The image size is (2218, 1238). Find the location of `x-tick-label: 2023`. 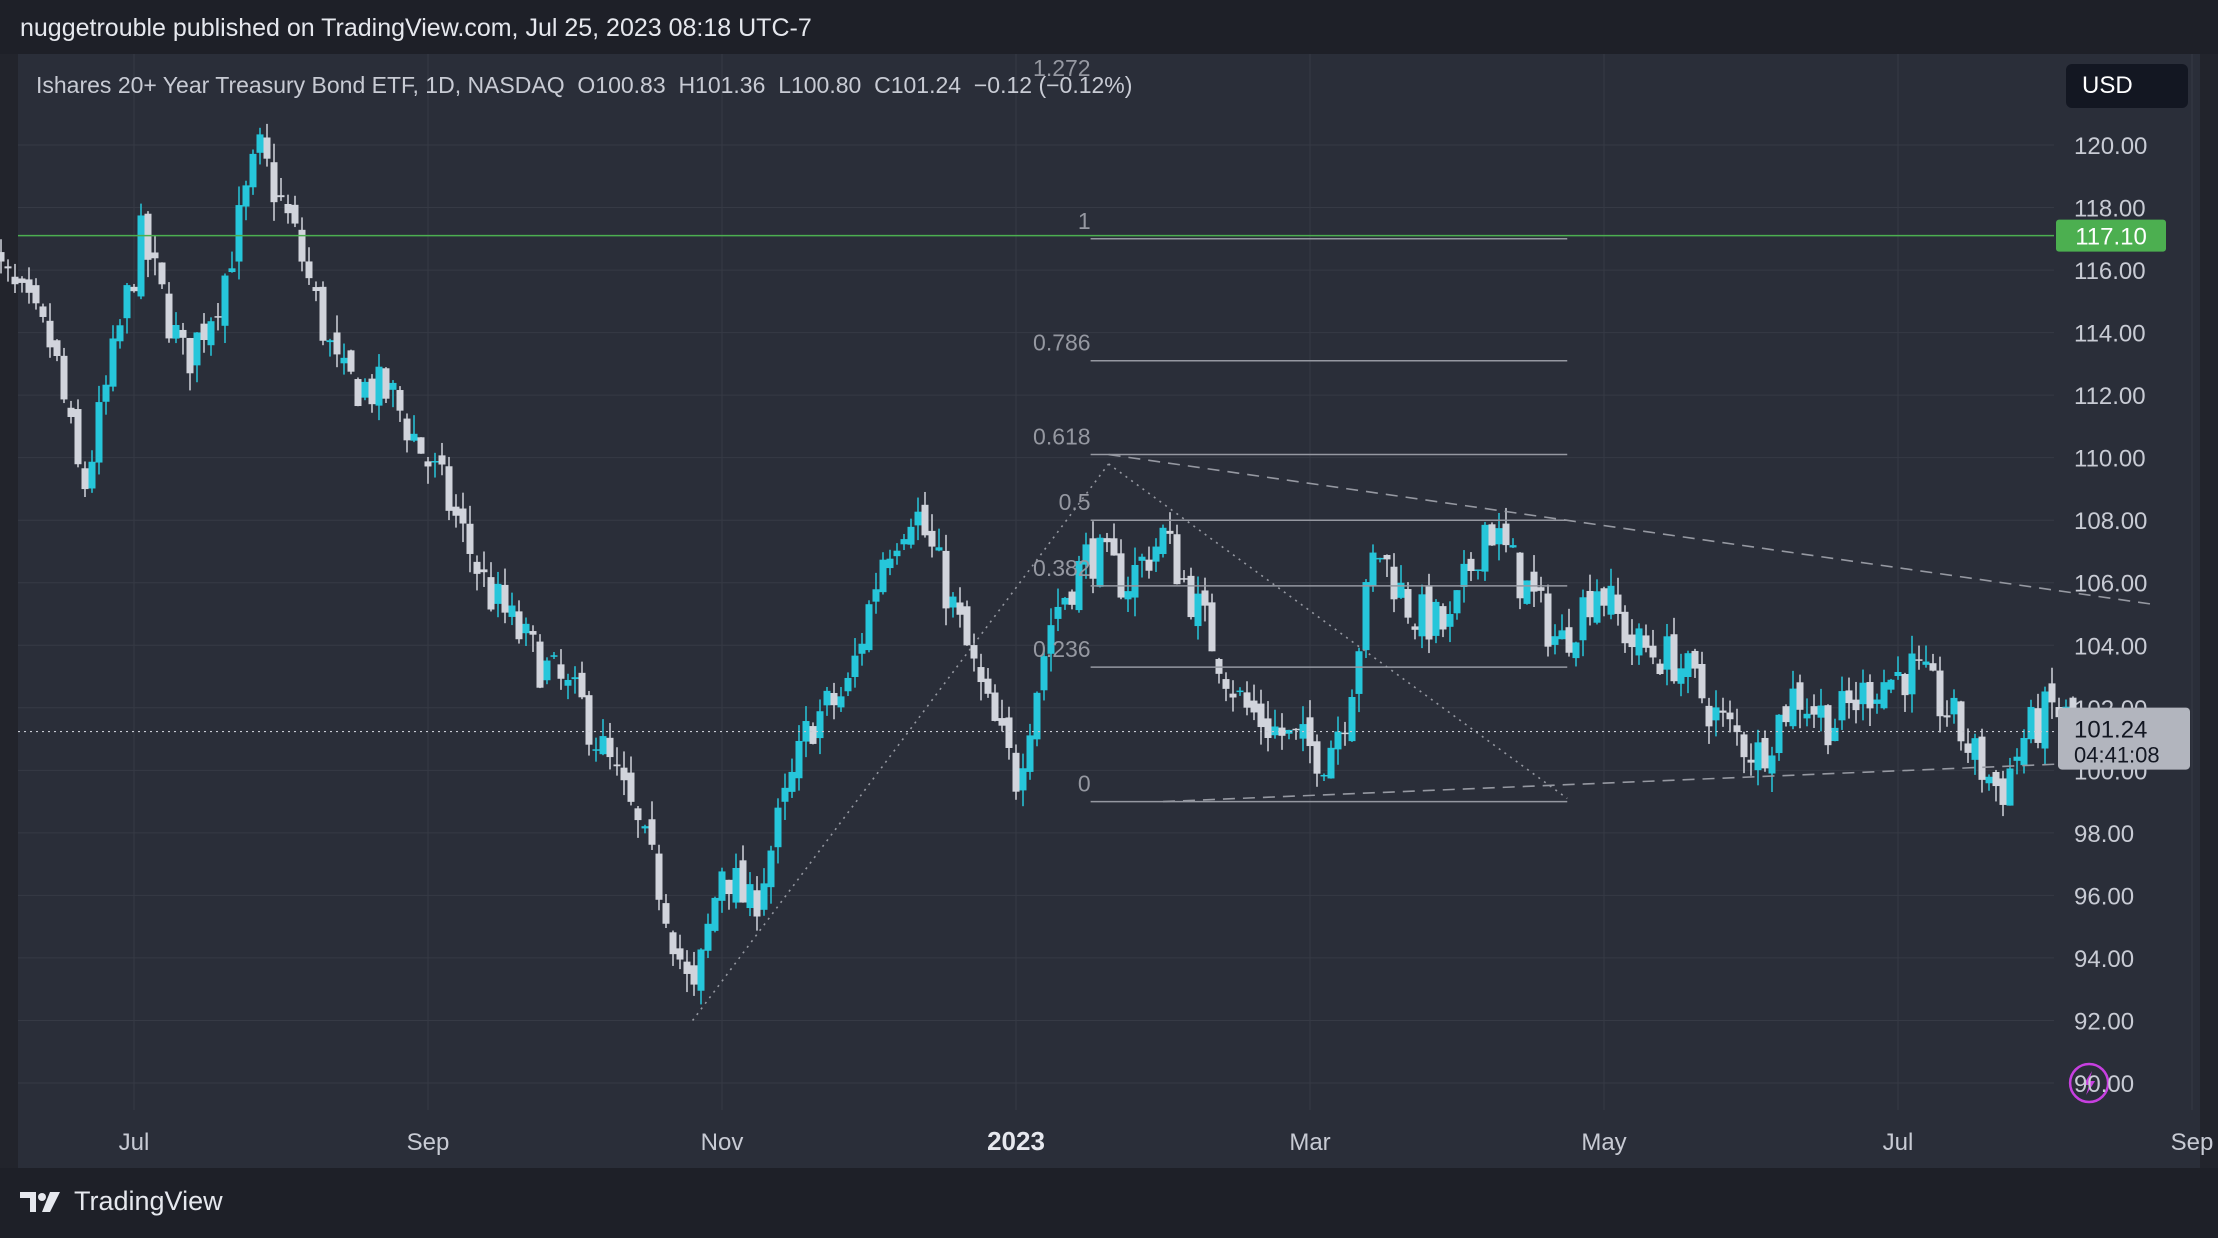

x-tick-label: 2023 is located at coordinates (1016, 1141).